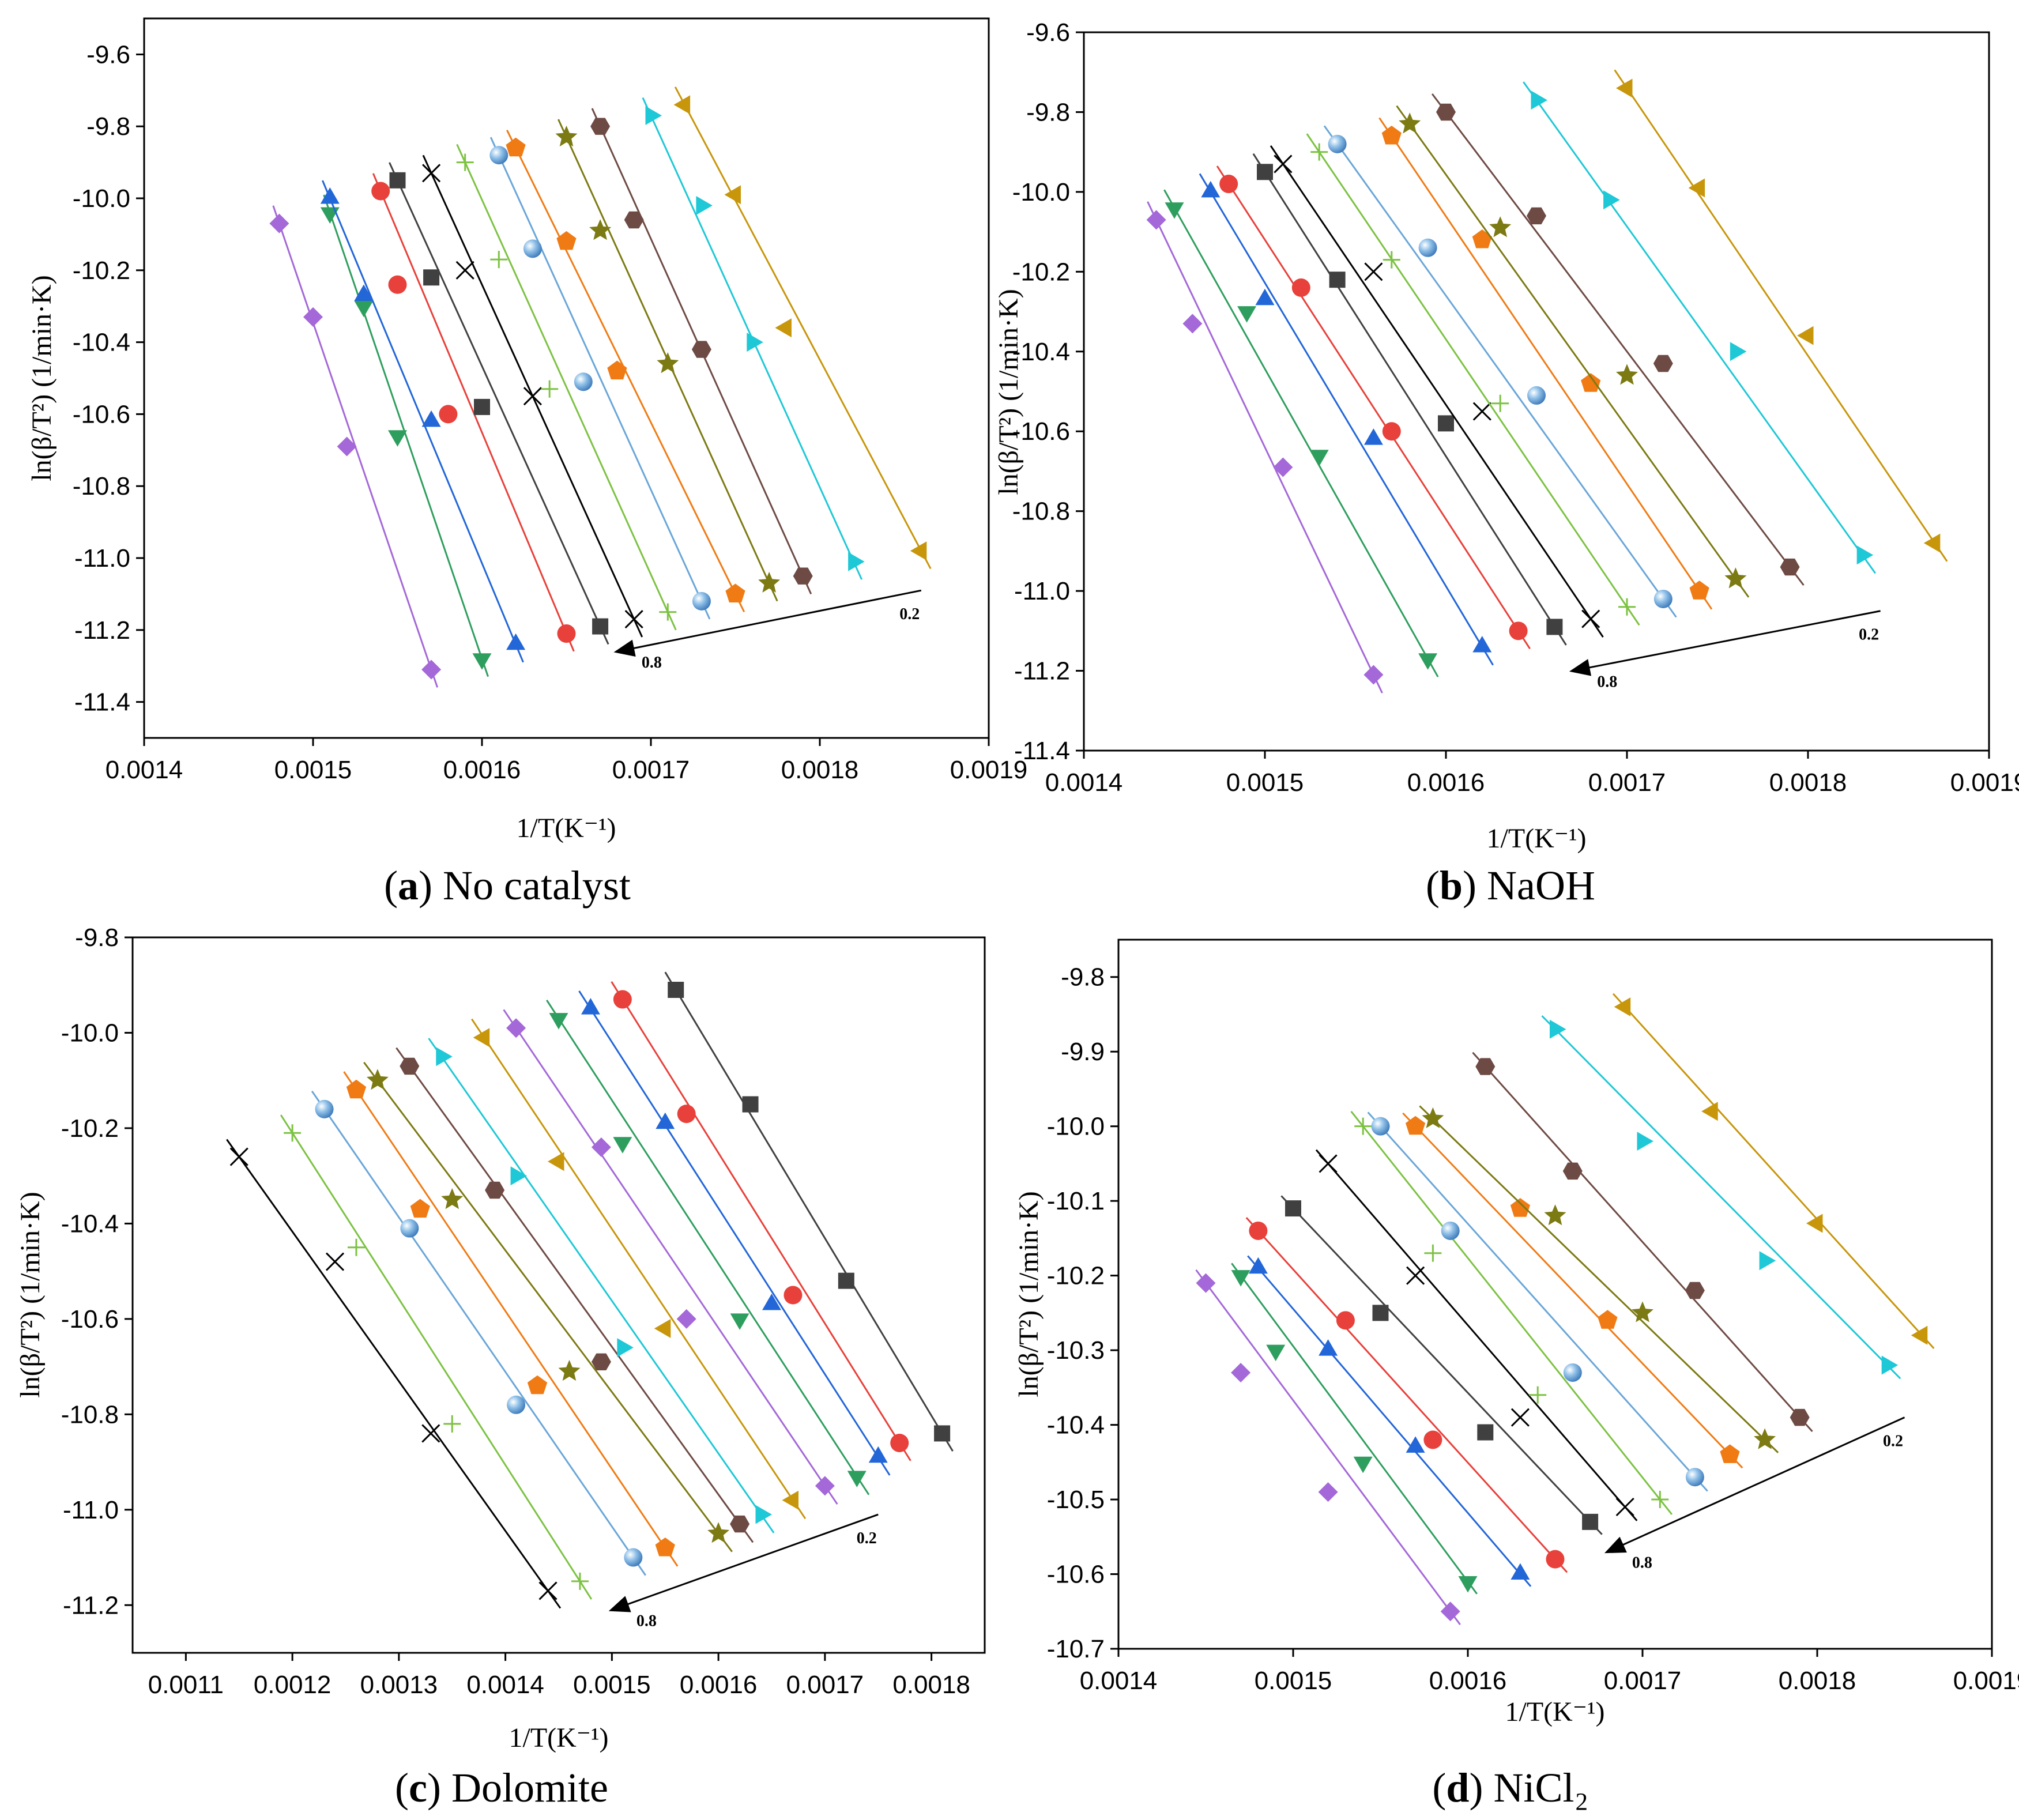 The width and height of the screenshot is (2019, 1820). What do you see at coordinates (1008, 392) in the screenshot?
I see `y-axis-label: ln(β/T²) (1/min·K)` at bounding box center [1008, 392].